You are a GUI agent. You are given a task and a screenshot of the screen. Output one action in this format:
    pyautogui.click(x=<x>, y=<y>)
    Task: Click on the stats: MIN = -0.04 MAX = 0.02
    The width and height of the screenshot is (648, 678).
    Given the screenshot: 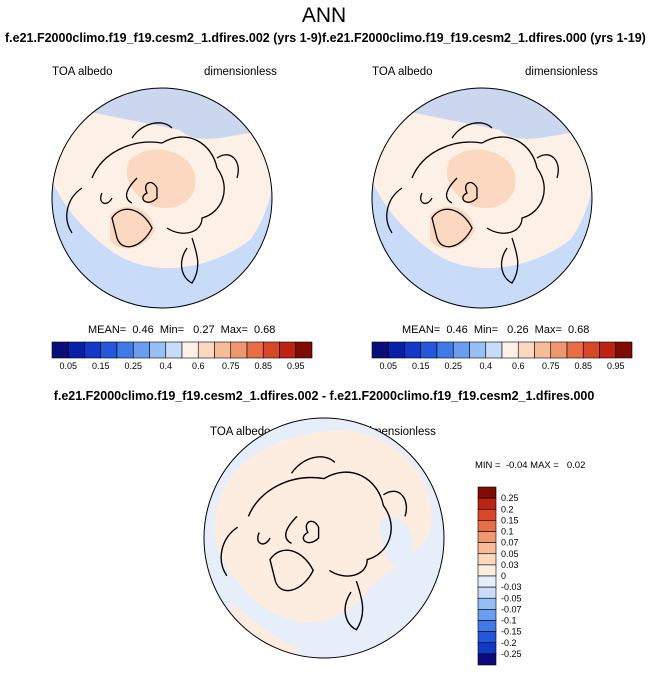 What is the action you would take?
    pyautogui.click(x=530, y=465)
    